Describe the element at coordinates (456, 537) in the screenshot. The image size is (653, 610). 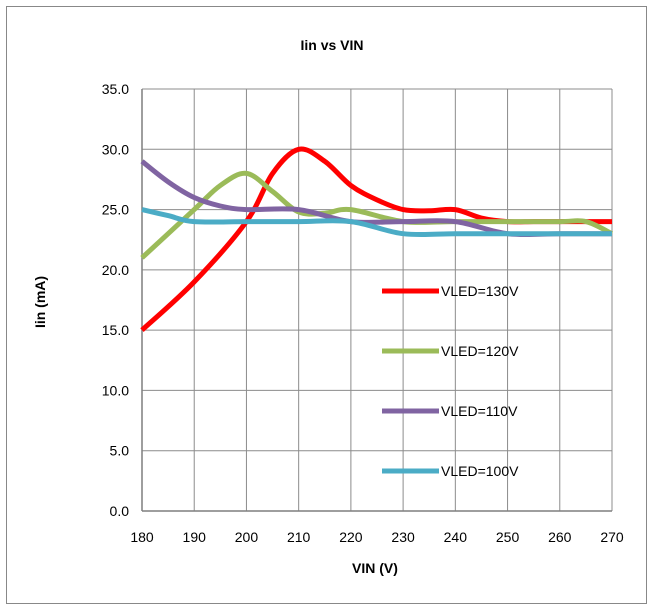
I see `x-tick-label: 240` at that location.